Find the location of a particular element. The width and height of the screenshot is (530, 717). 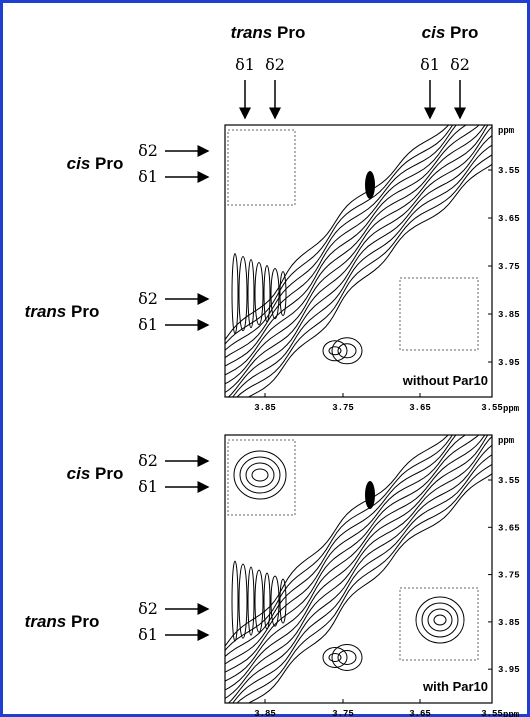

x-tick-label: 3.75 is located at coordinates (343, 408).